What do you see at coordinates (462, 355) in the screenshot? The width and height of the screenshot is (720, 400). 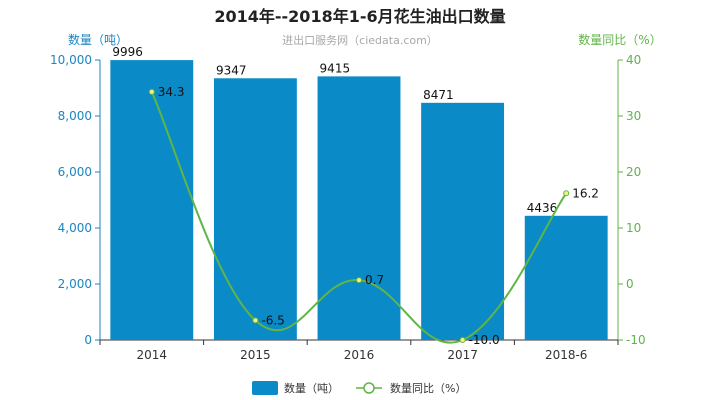 I see `x-tick-label: 2017` at bounding box center [462, 355].